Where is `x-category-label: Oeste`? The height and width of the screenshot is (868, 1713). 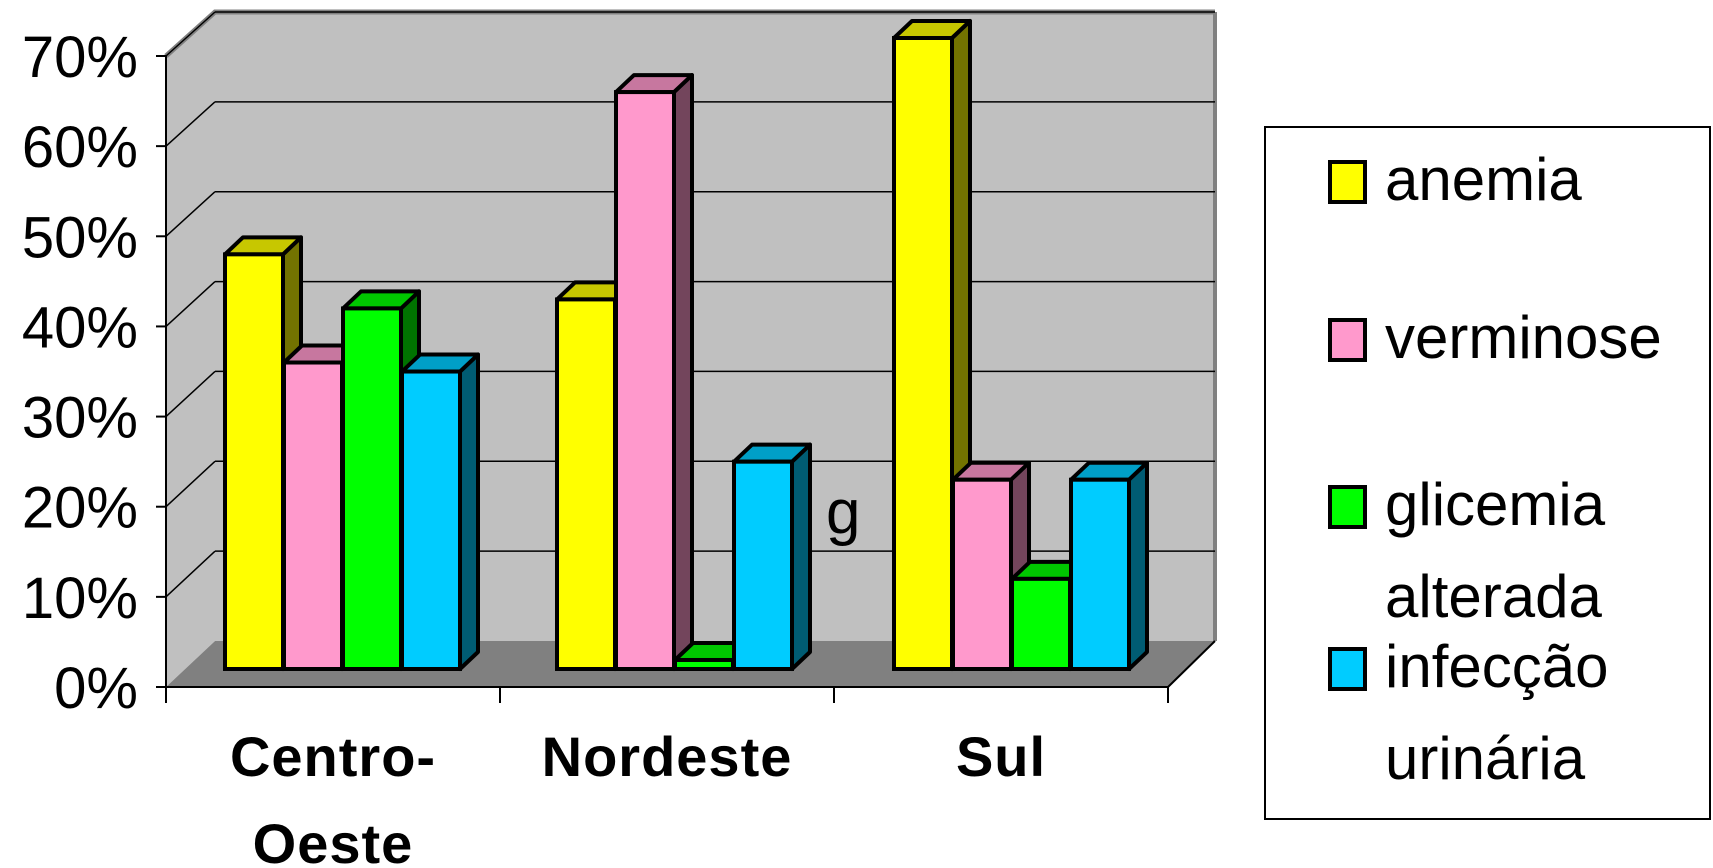
x-category-label: Oeste is located at coordinates (333, 840).